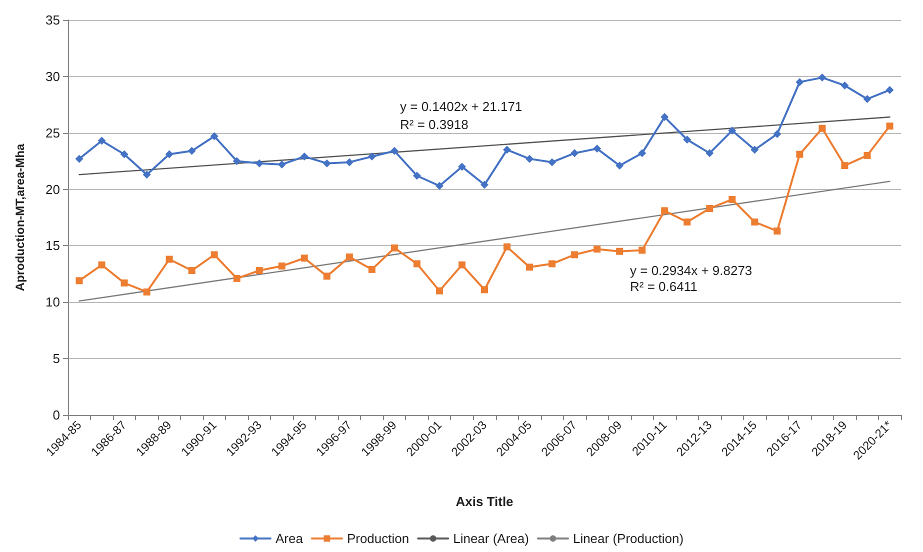 This screenshot has height=552, width=923. Describe the element at coordinates (491, 538) in the screenshot. I see `legend-label: Linear (Area)` at that location.